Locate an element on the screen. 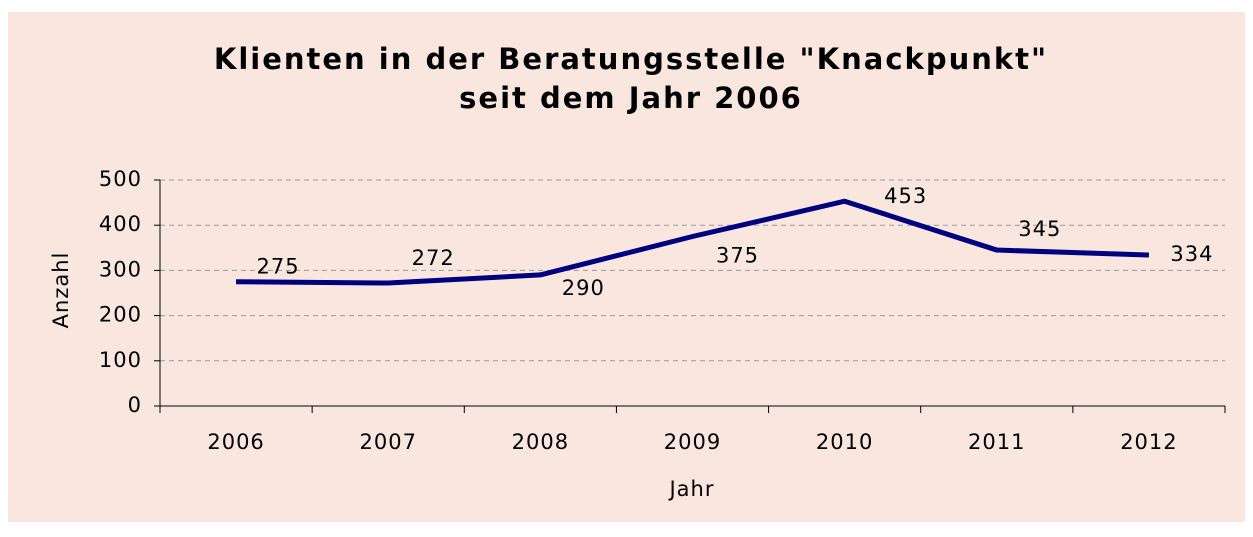  y-axis-label: Anzahl is located at coordinates (61, 290).